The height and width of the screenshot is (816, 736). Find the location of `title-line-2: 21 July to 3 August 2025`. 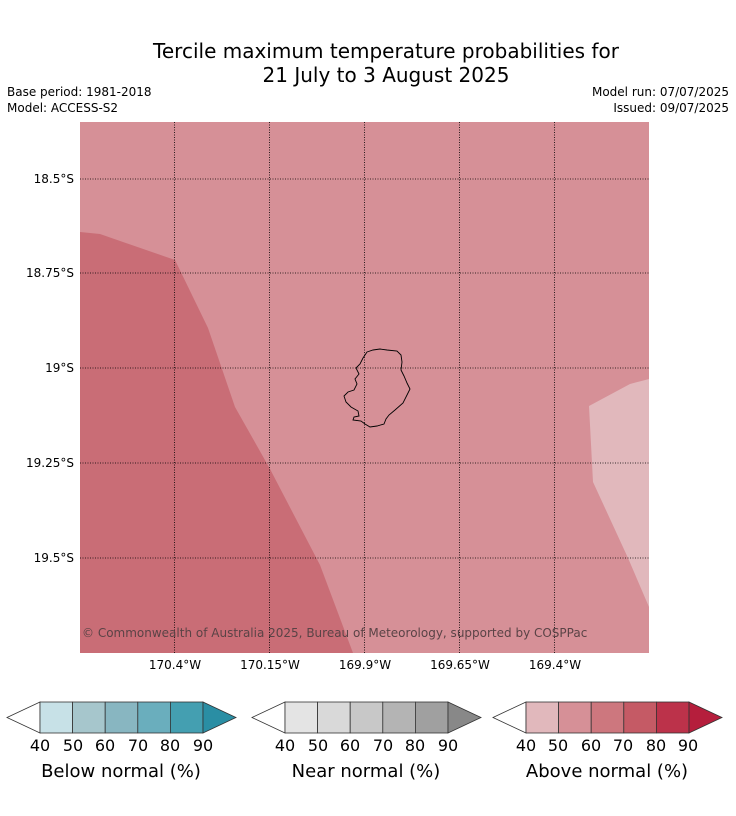

title-line-2: 21 July to 3 August 2025 is located at coordinates (386, 75).